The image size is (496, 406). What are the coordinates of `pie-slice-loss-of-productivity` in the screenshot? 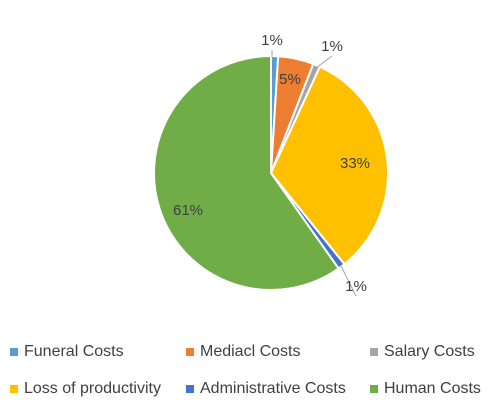 It's located at (329, 165).